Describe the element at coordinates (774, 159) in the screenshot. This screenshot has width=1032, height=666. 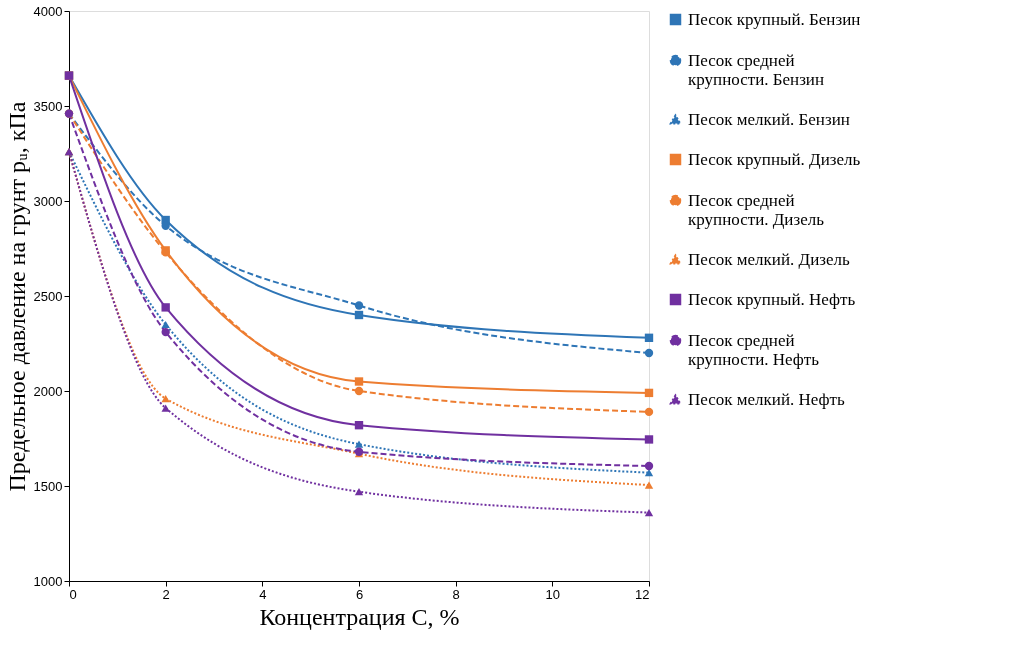
I see `legend-label: Песок крупный. Дизель` at that location.